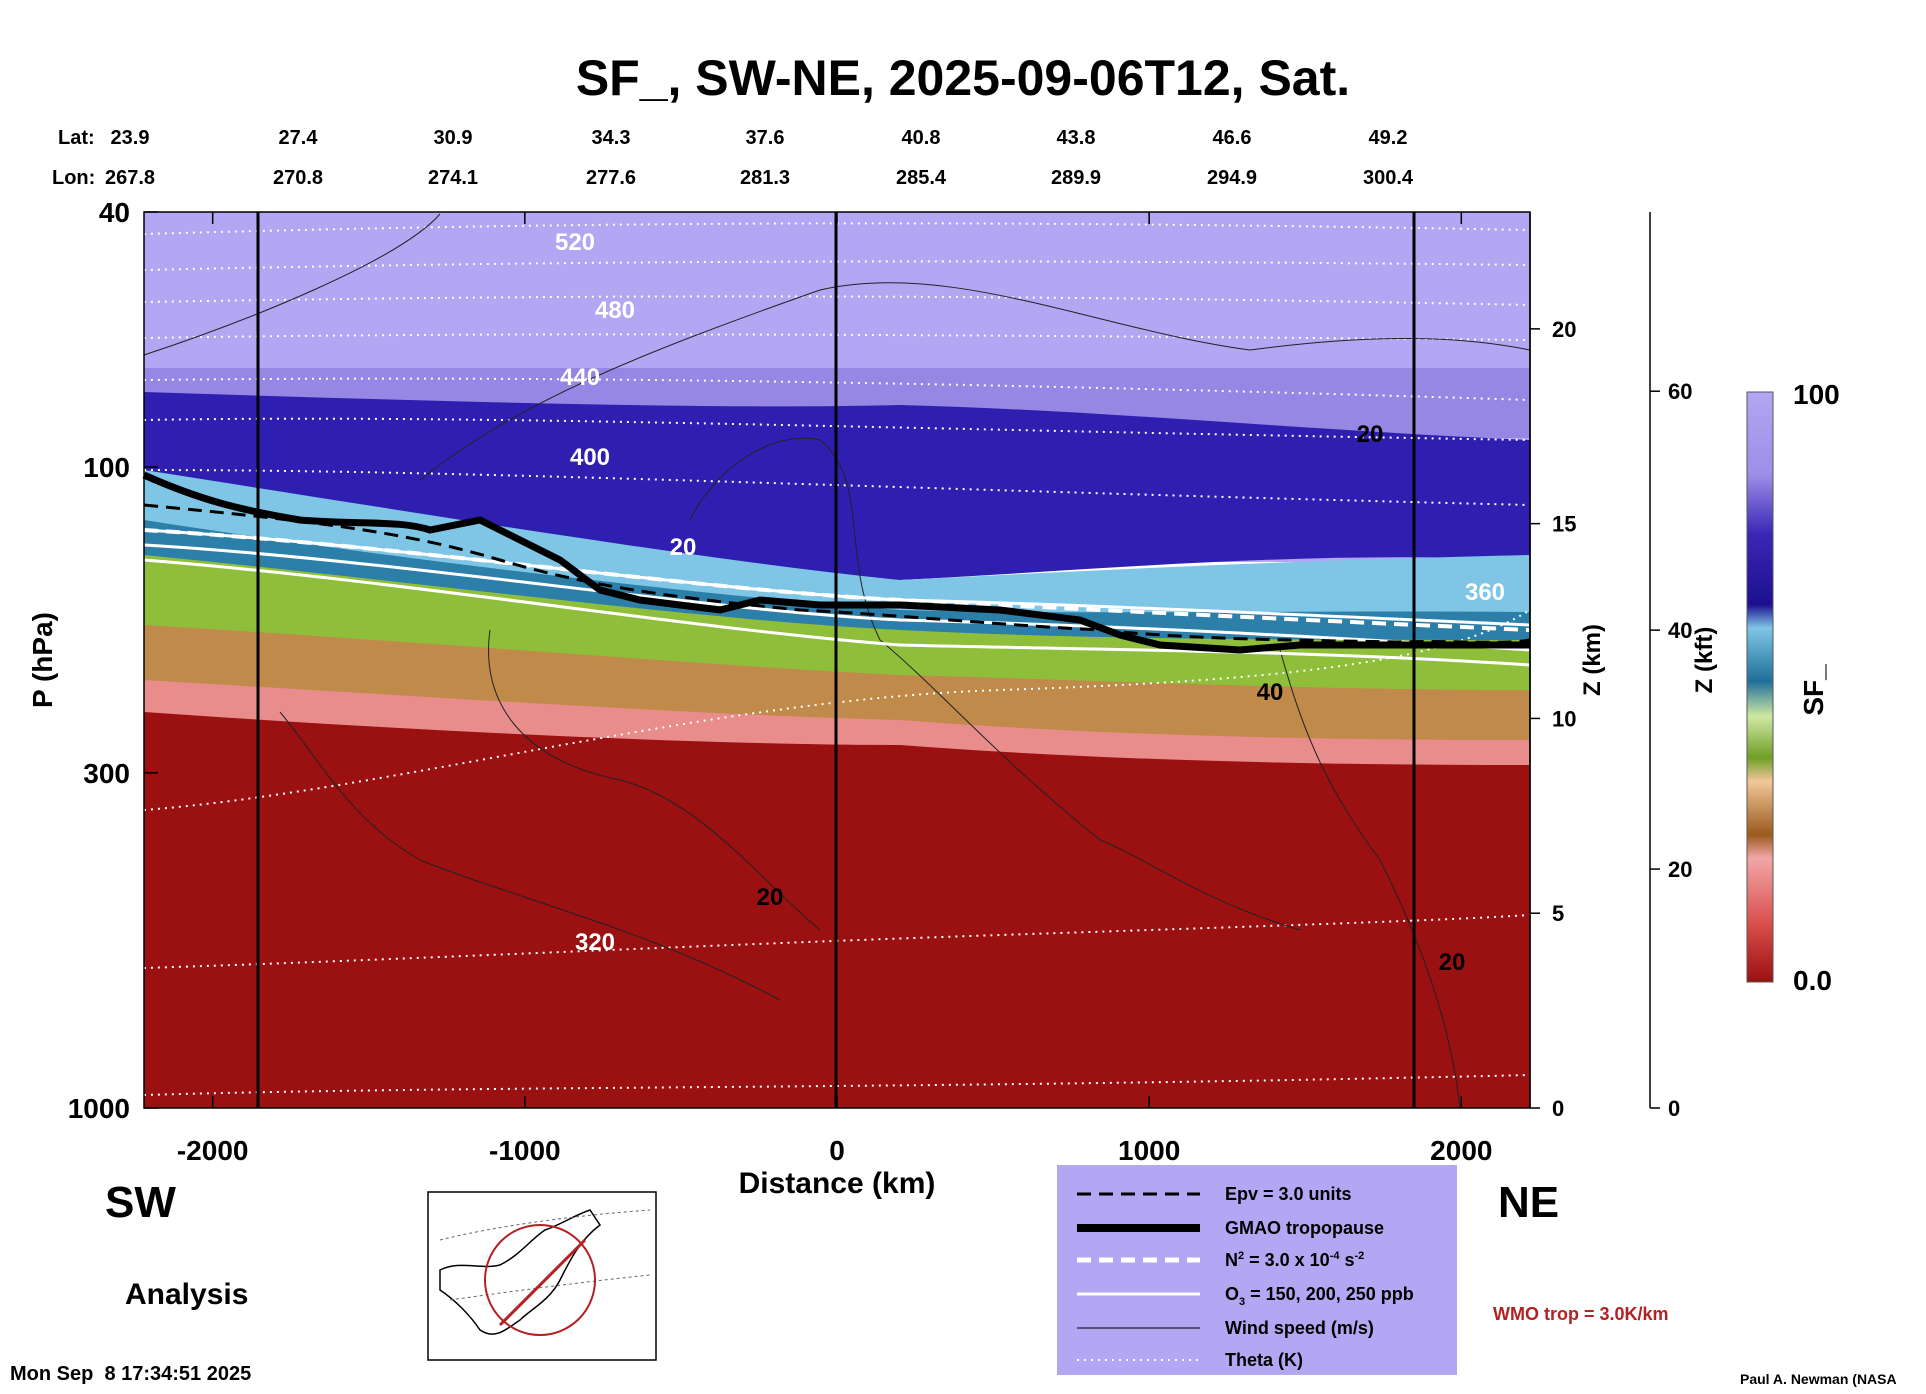 Image resolution: width=1926 pixels, height=1394 pixels. What do you see at coordinates (837, 1150) in the screenshot?
I see `x-tick-label: 0` at bounding box center [837, 1150].